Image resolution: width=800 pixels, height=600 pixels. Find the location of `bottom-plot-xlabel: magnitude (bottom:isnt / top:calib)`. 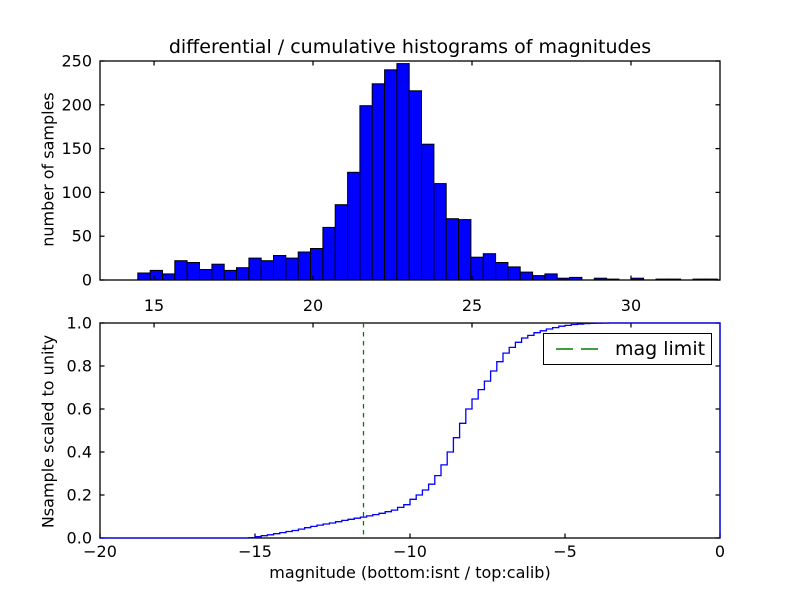

bottom-plot-xlabel: magnitude (bottom:isnt / top:calib) is located at coordinates (410, 572).